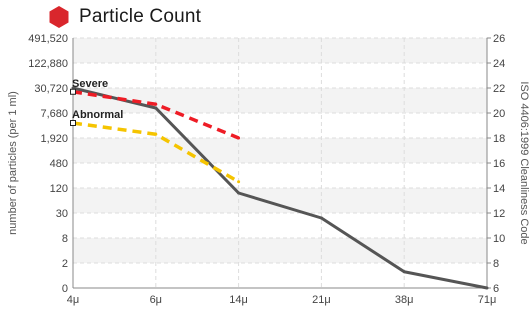 This screenshot has height=322, width=530. Describe the element at coordinates (499, 139) in the screenshot. I see `y2-tick-label: 18` at that location.